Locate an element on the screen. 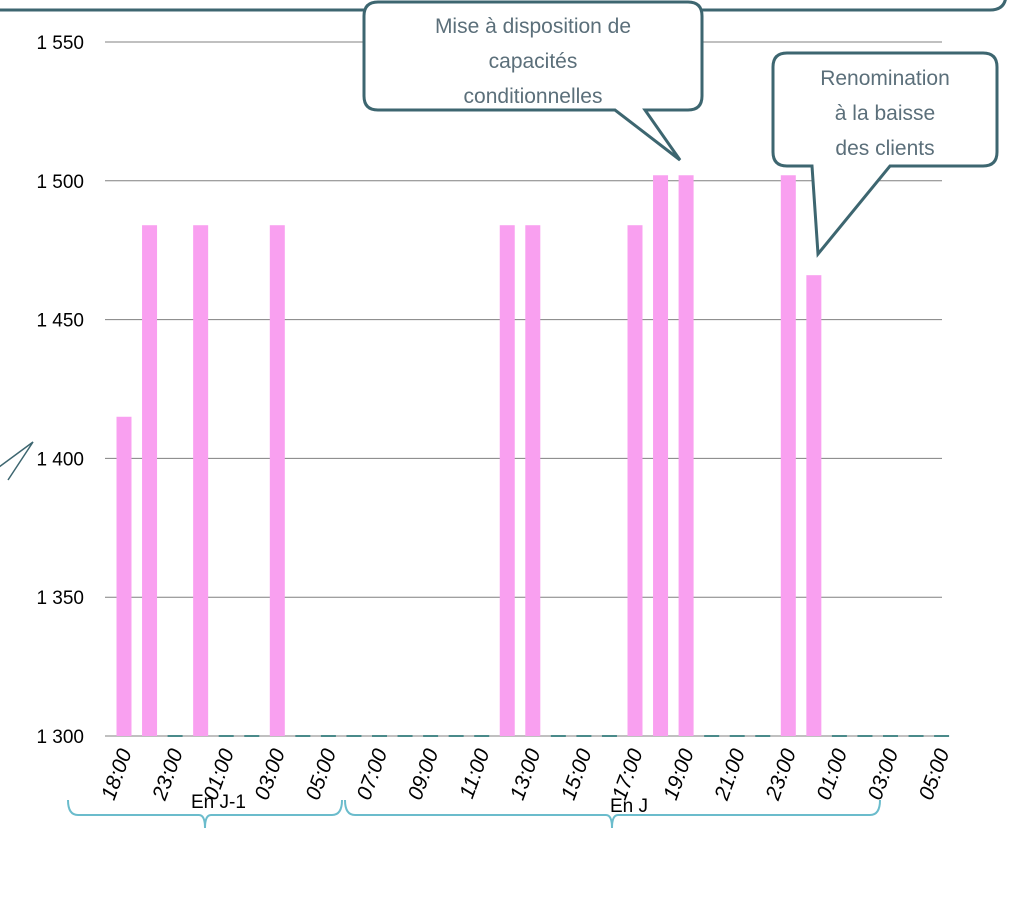 The height and width of the screenshot is (901, 1014). callout-capacities-line-3: conditionnelles is located at coordinates (533, 96).